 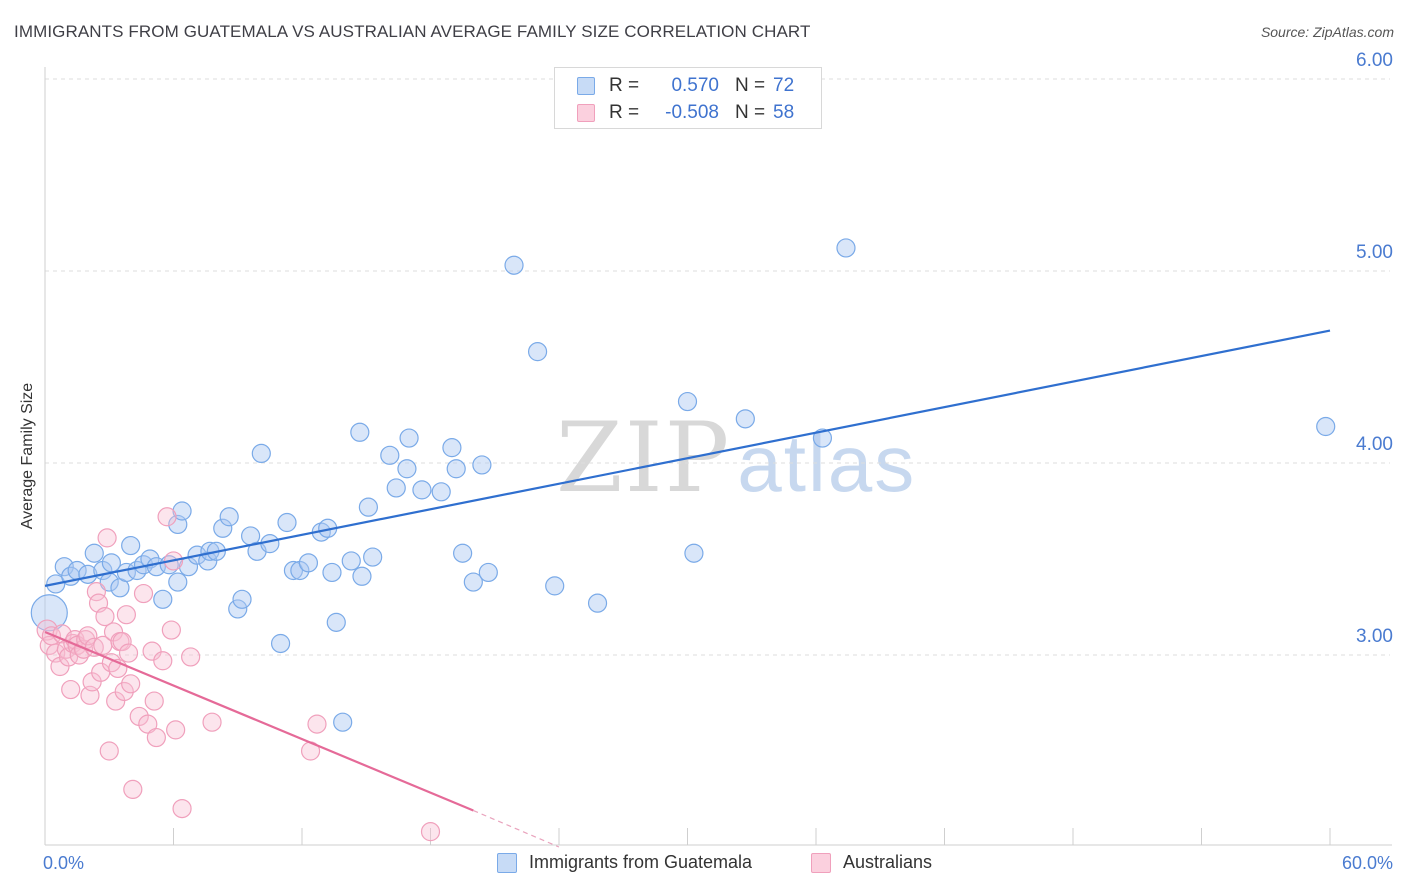 What do you see at coordinates (888, 862) in the screenshot?
I see `bottom-legend-label: Australians` at bounding box center [888, 862].